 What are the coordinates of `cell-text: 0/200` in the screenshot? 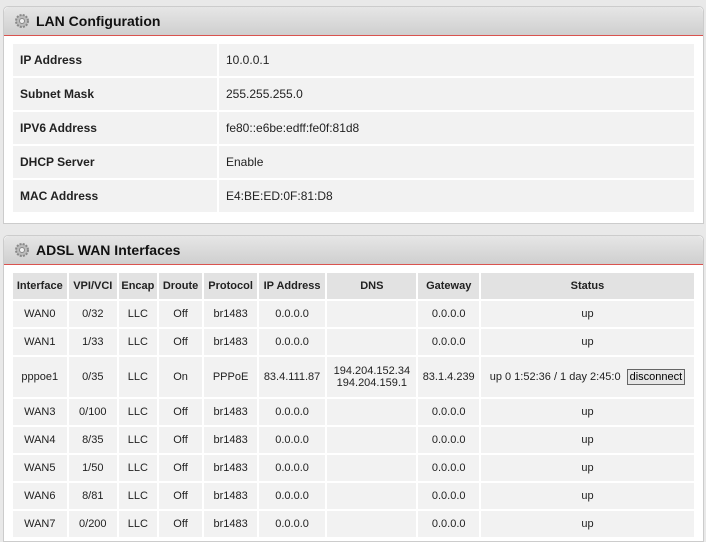 It's located at (93, 524).